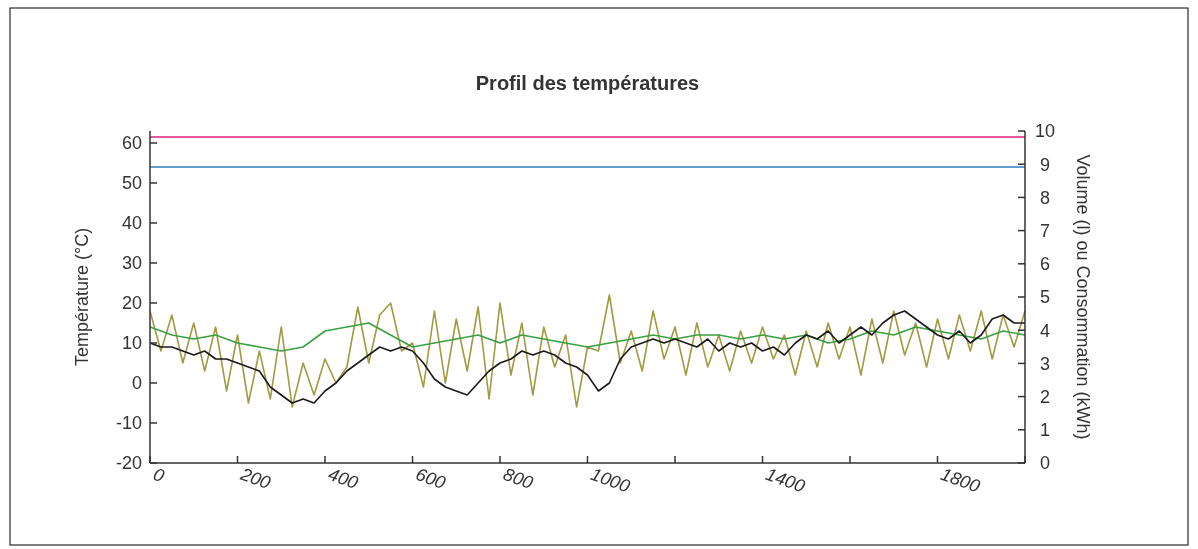 This screenshot has height=549, width=1198. I want to click on x-tick-label: 600, so click(431, 478).